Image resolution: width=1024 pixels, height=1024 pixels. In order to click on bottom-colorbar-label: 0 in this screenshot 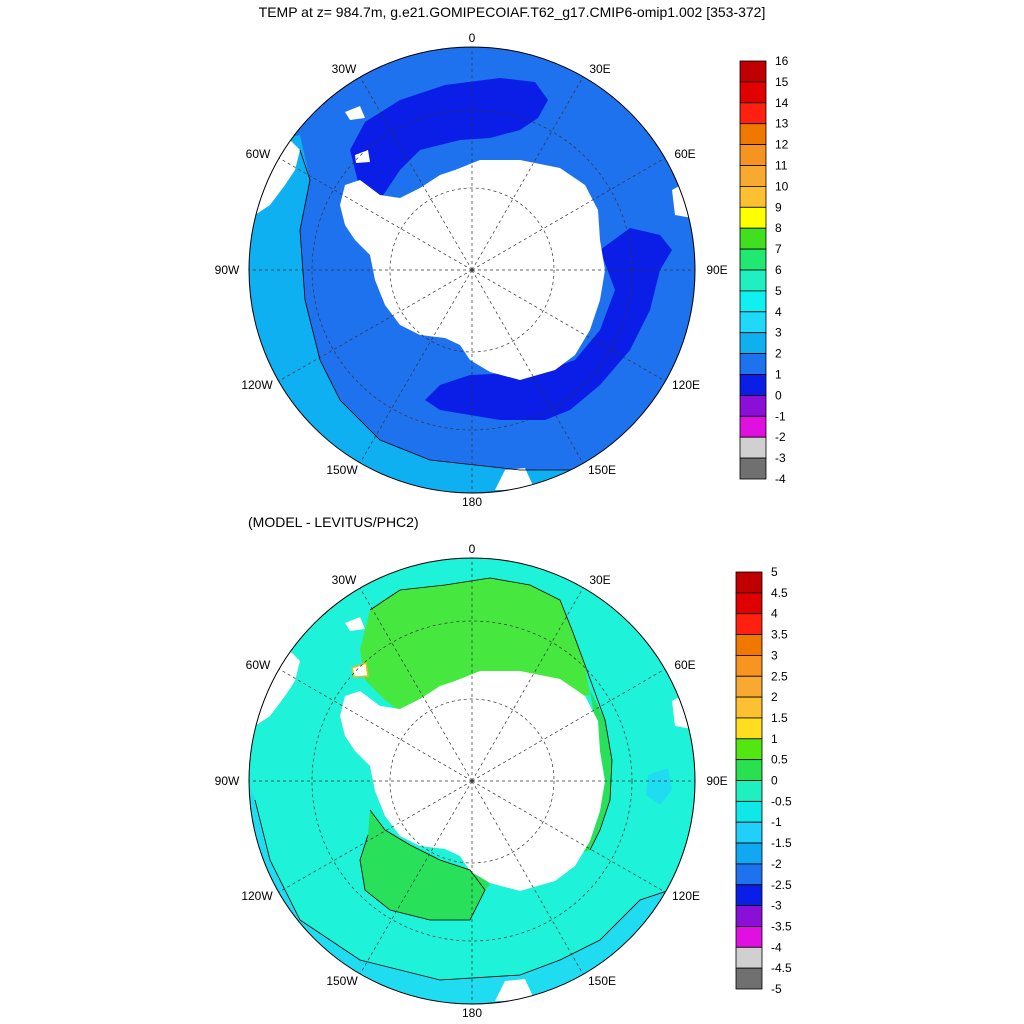, I will do `click(774, 781)`.